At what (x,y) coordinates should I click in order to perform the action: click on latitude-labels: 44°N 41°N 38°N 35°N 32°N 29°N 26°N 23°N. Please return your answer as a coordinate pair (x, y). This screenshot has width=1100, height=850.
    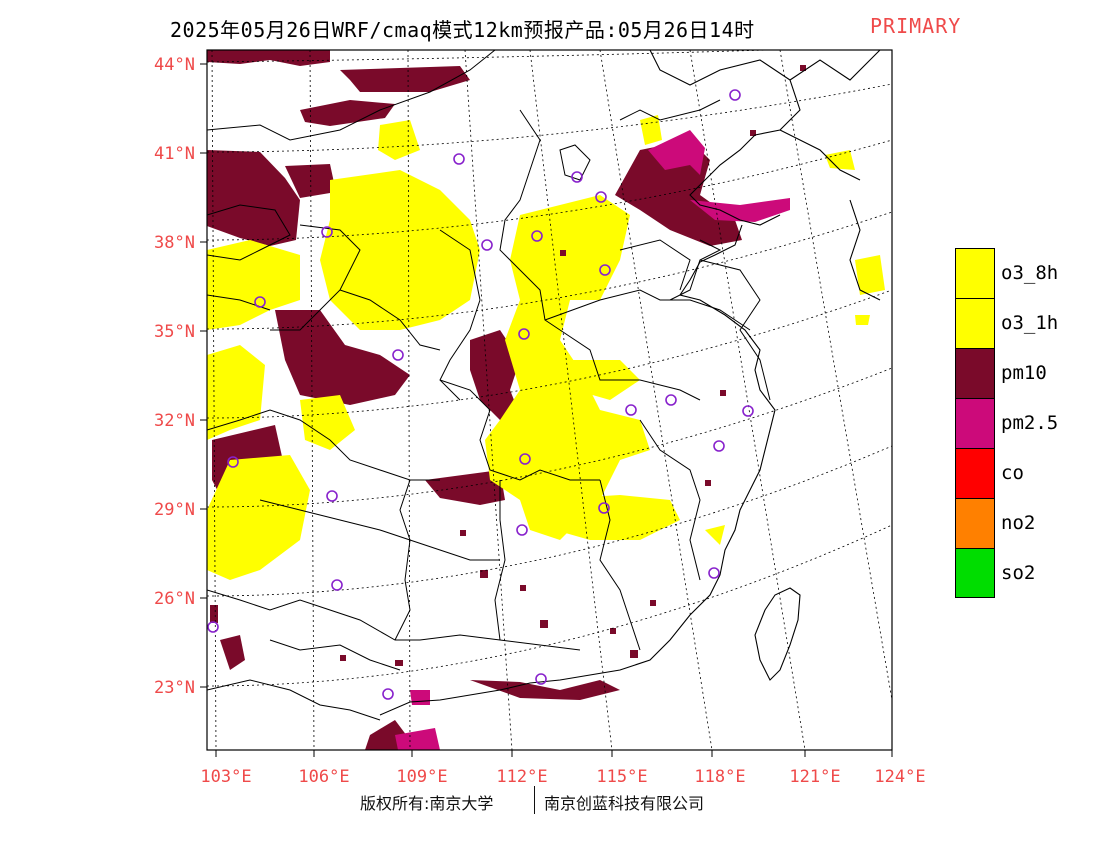
    Looking at the image, I should click on (174, 376).